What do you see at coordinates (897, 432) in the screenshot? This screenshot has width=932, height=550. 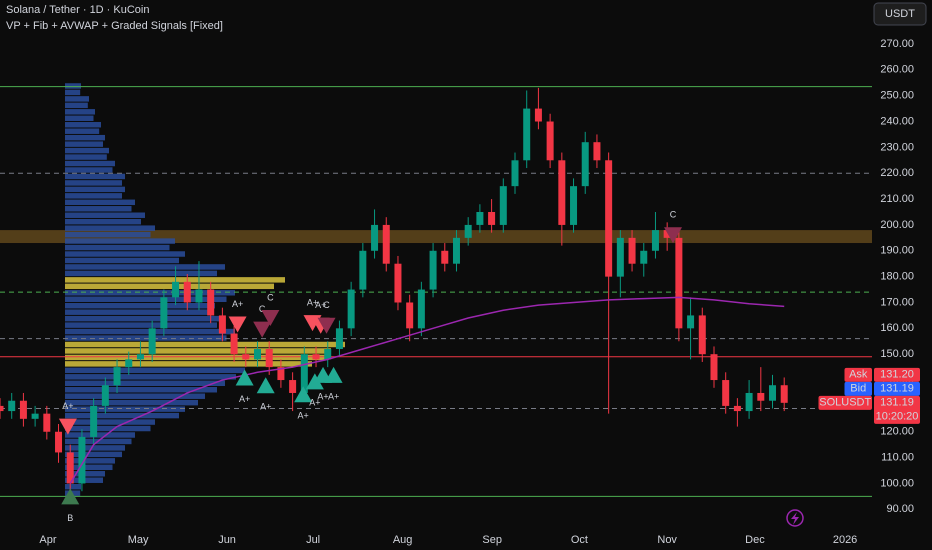 I see `y-tick-label: 120.00` at bounding box center [897, 432].